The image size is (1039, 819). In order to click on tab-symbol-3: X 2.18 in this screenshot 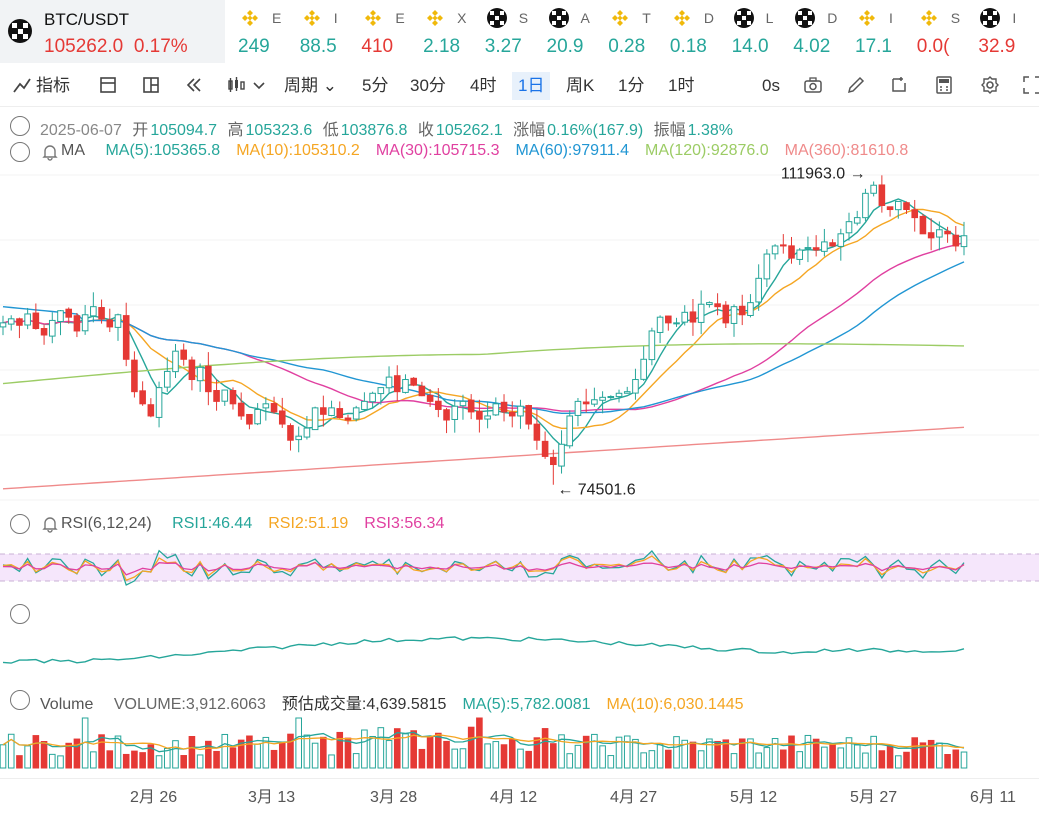, I will do `click(445, 31)`.